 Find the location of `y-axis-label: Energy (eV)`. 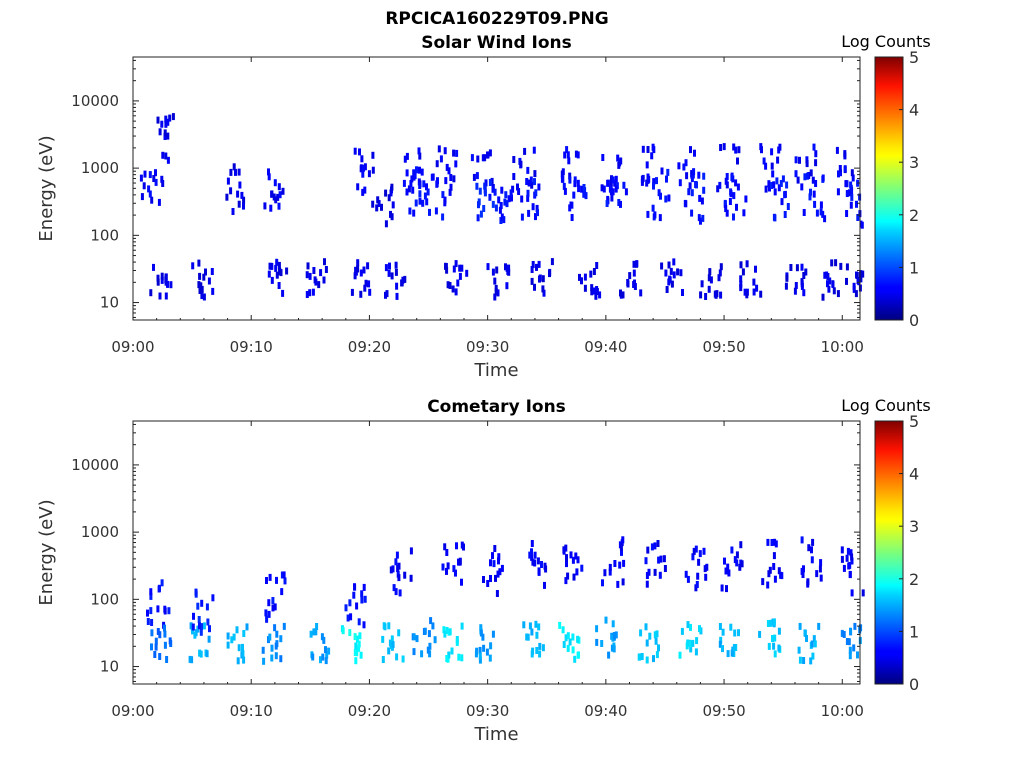

y-axis-label: Energy (eV) is located at coordinates (46, 552).